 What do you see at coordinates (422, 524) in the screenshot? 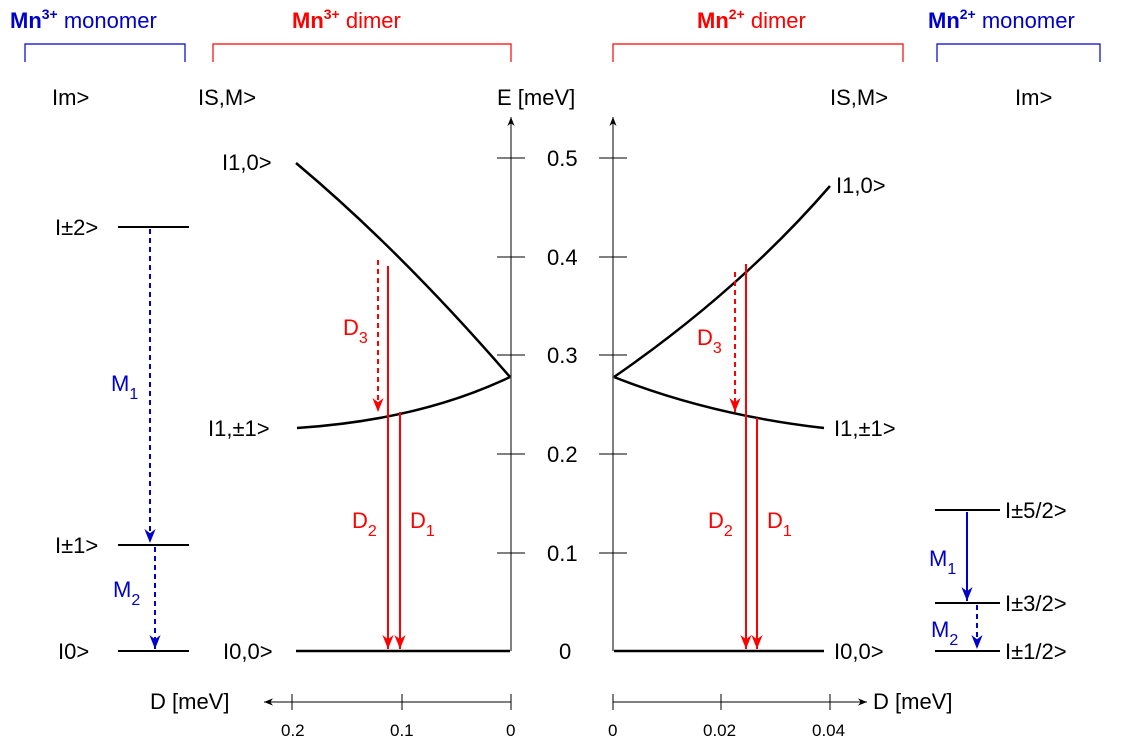
I see `transition-d1-label-left: D1` at bounding box center [422, 524].